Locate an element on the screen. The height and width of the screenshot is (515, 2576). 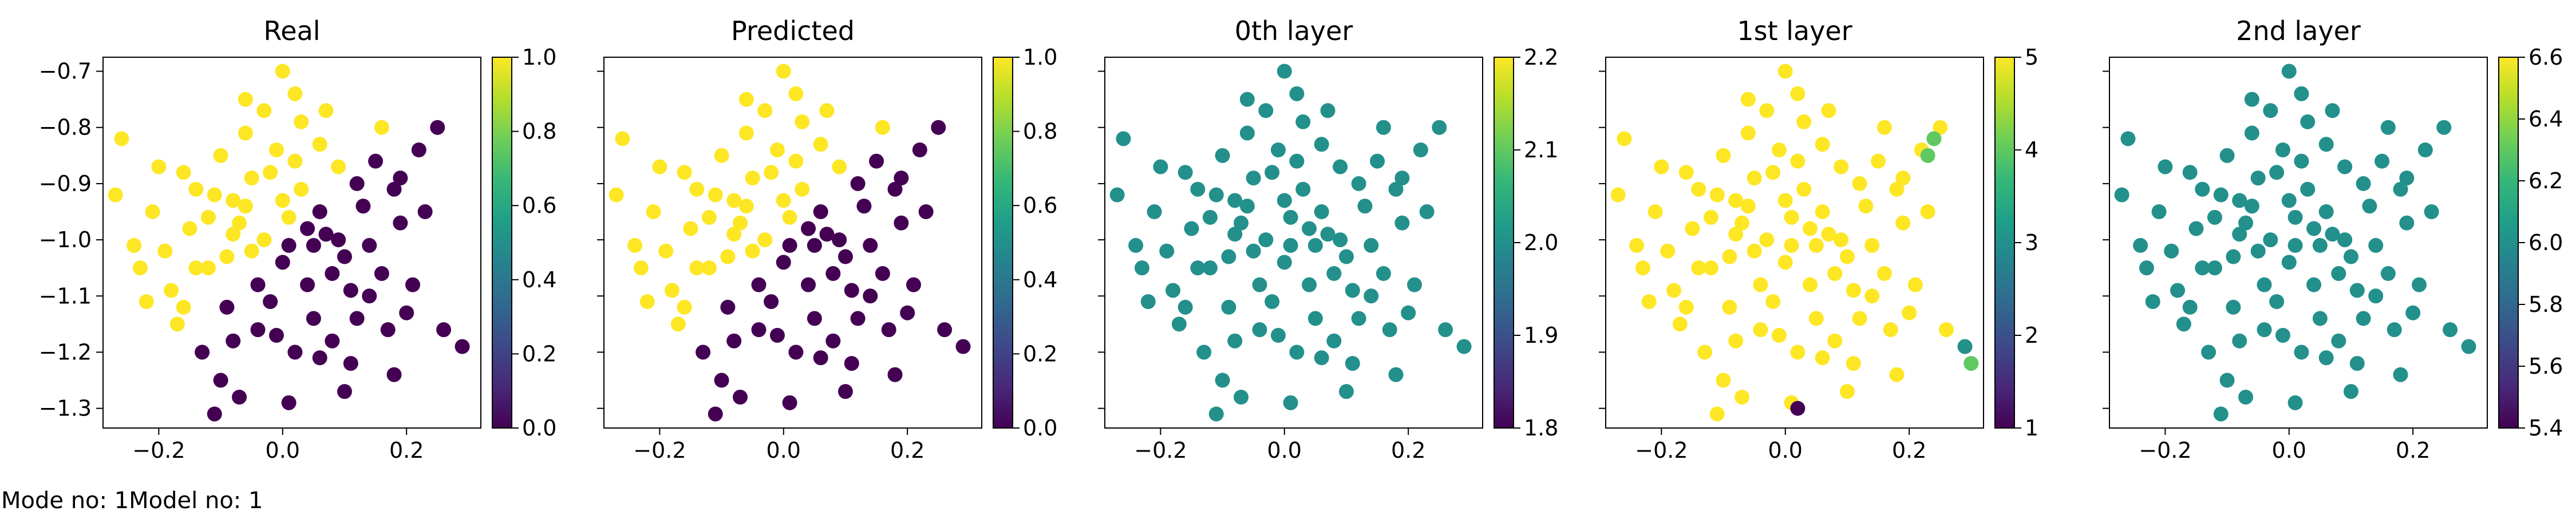
colorbar-tick-label: 2.1 is located at coordinates (1541, 150).